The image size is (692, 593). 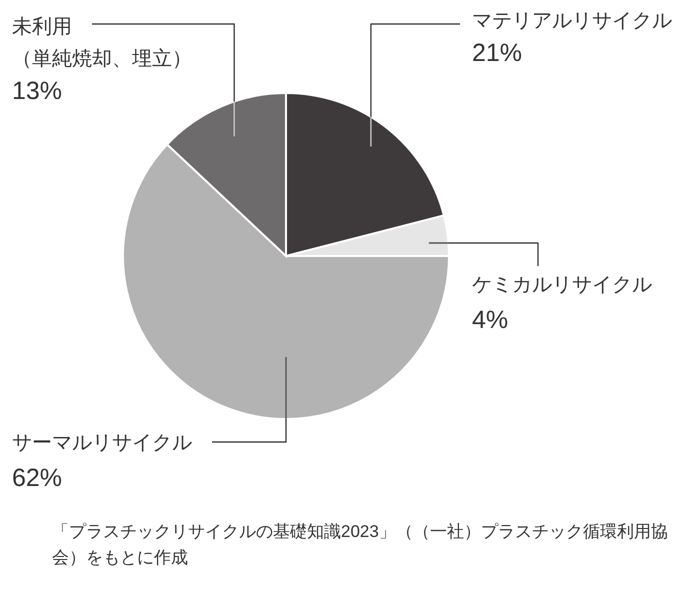 What do you see at coordinates (37, 478) in the screenshot?
I see `data-label: 62%` at bounding box center [37, 478].